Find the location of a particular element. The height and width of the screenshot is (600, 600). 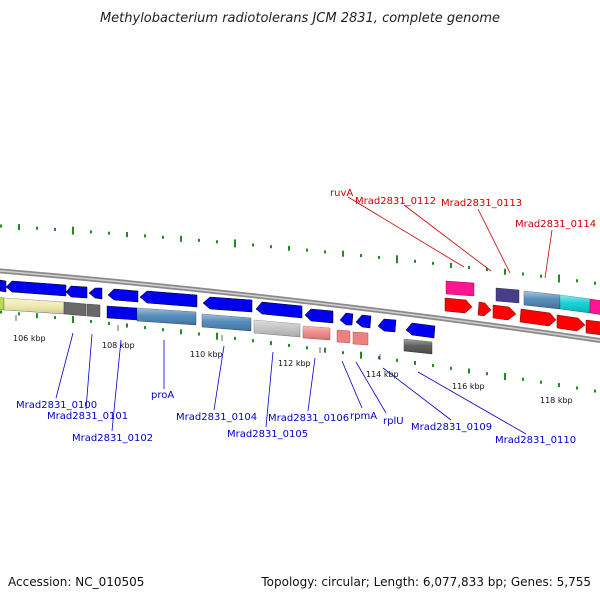

gc-skew-inner is located at coordinates (298, 351).